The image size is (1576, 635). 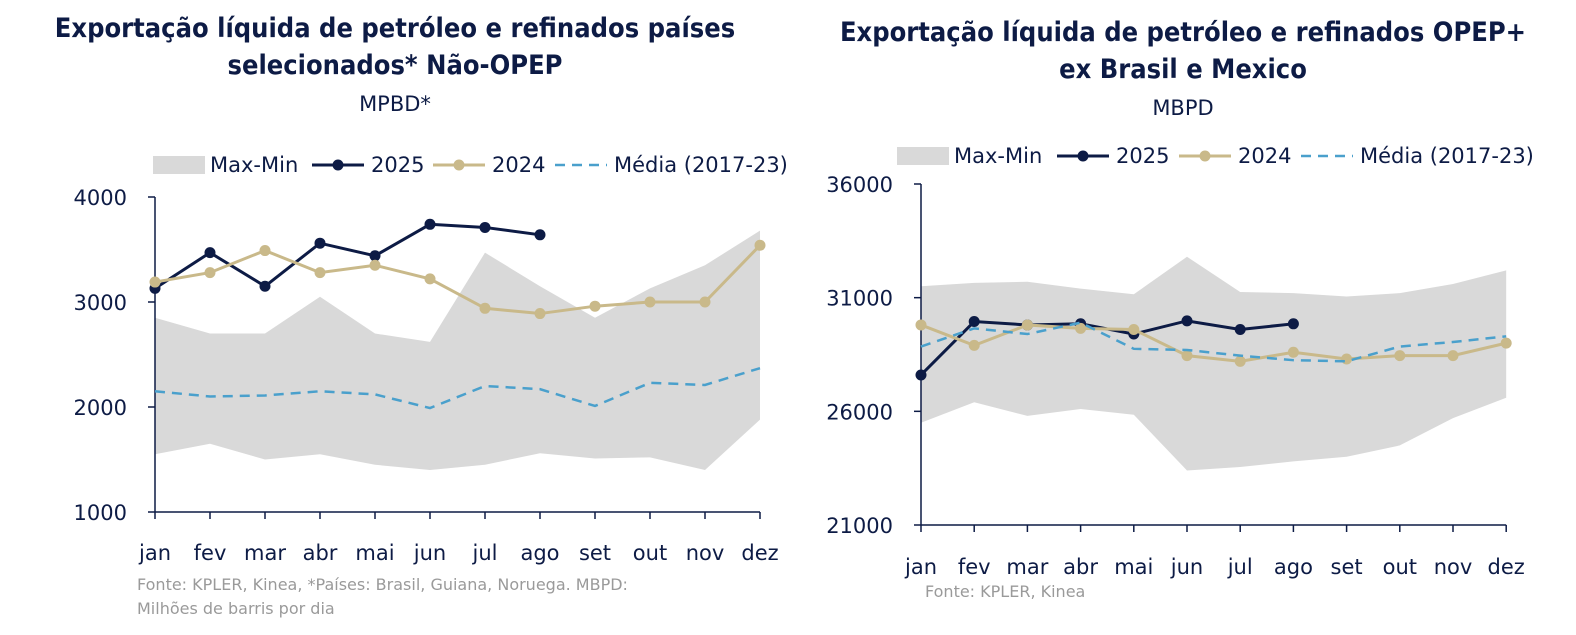 I want to click on y-tick-label: 31000, so click(x=859, y=299).